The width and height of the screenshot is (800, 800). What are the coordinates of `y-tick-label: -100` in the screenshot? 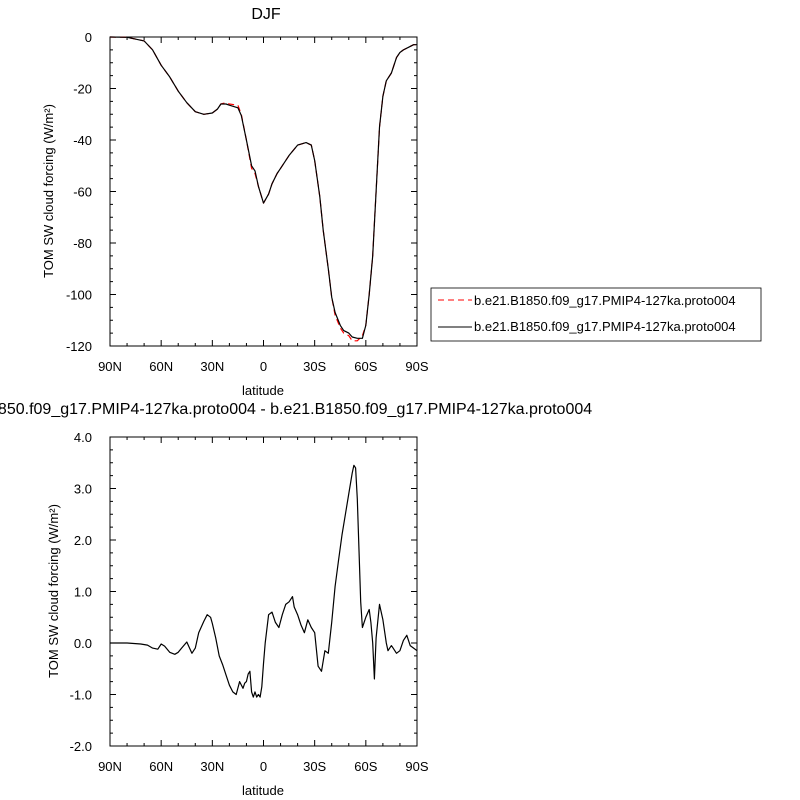 It's located at (79, 295).